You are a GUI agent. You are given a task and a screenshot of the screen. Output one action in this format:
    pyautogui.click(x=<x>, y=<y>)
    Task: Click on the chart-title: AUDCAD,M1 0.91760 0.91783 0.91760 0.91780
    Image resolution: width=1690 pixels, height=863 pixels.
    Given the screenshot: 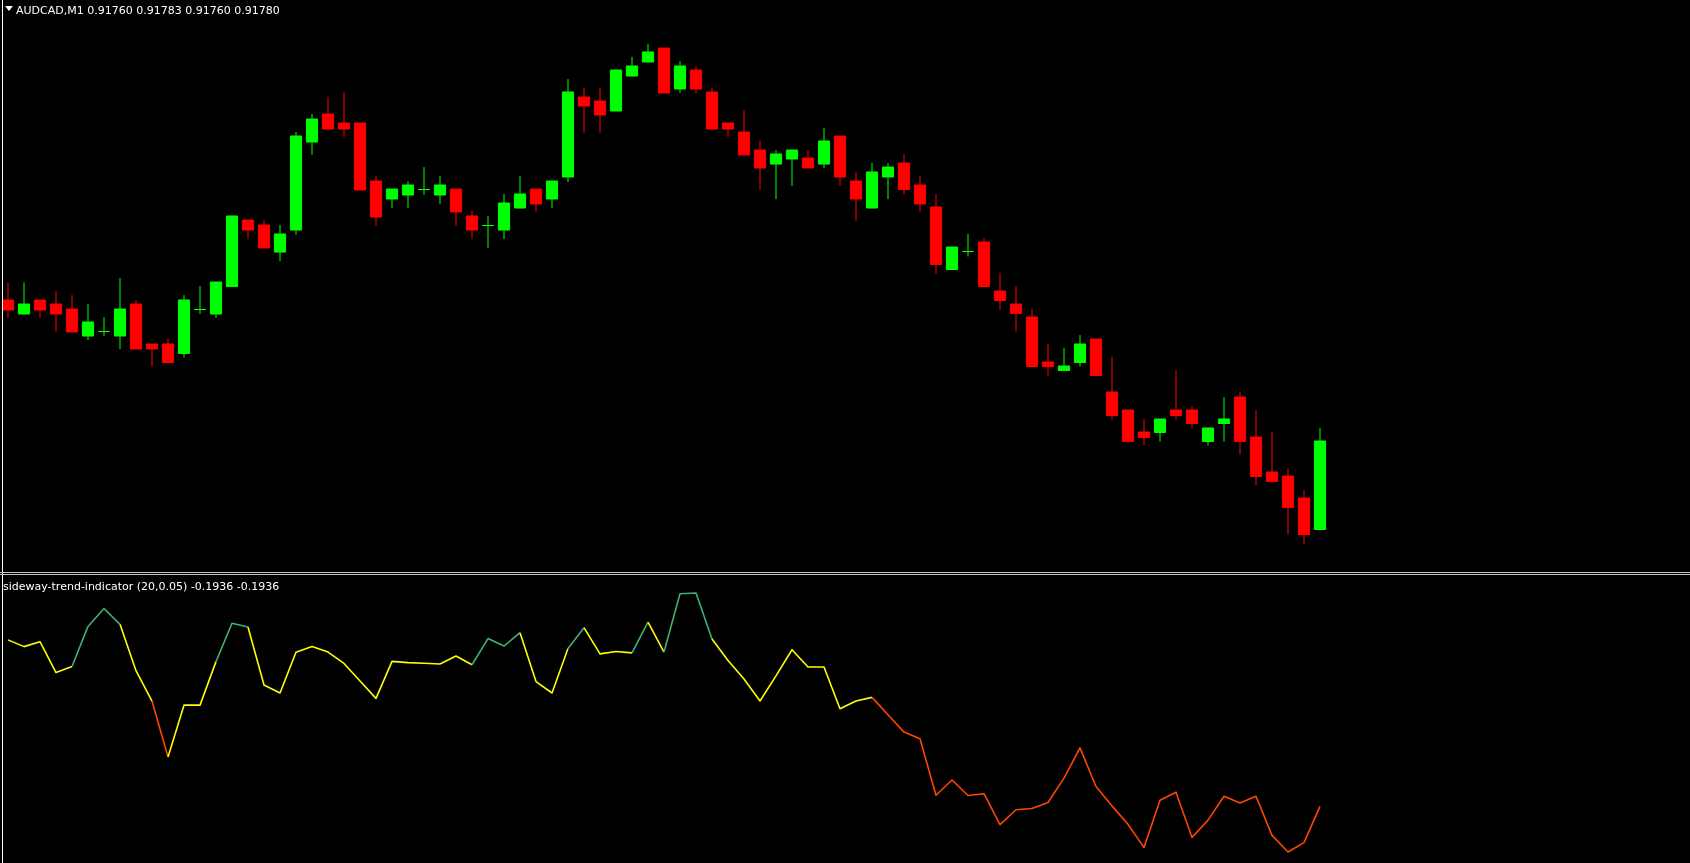 What is the action you would take?
    pyautogui.click(x=148, y=10)
    